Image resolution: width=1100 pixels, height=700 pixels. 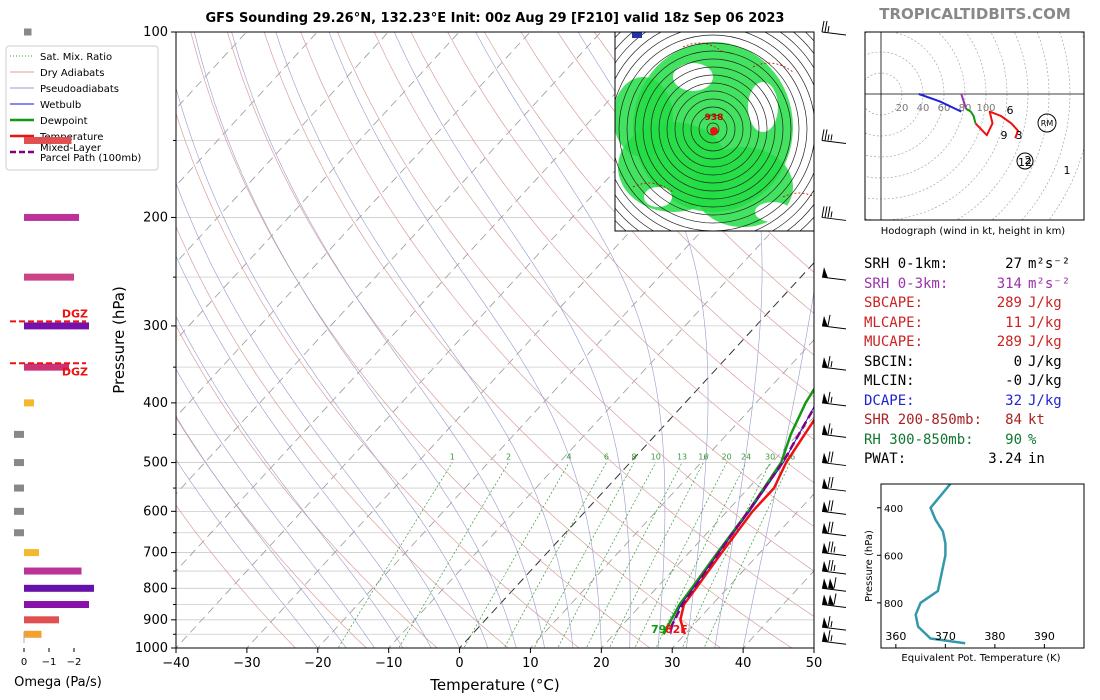 What do you see at coordinates (672, 663) in the screenshot?
I see `x-tick-label: 30` at bounding box center [672, 663].